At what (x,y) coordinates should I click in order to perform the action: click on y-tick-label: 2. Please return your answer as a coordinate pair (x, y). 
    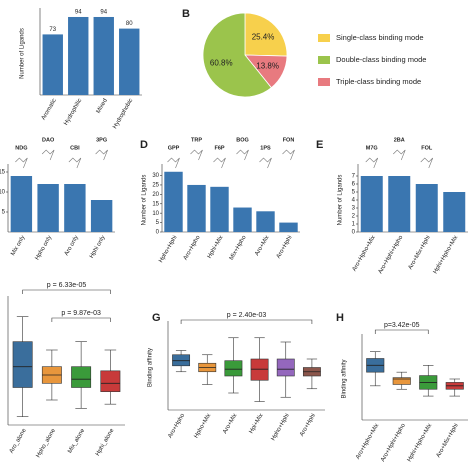
    Looking at the image, I should click on (354, 217).